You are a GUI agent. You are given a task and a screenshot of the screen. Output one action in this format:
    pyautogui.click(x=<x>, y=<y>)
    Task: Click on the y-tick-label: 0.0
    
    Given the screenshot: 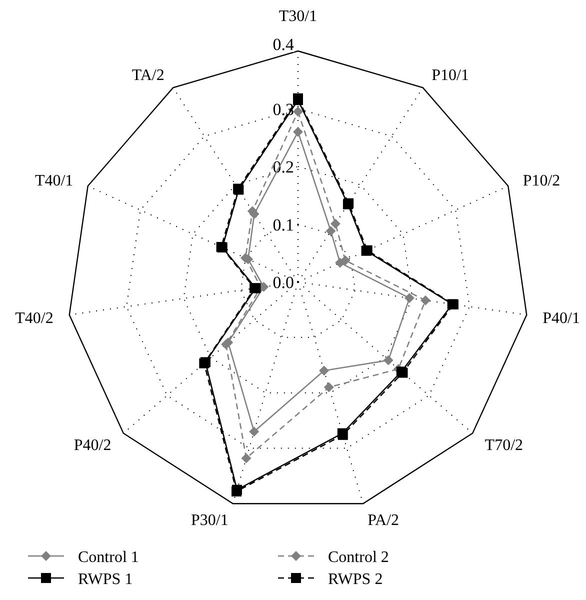 What is the action you would take?
    pyautogui.click(x=283, y=282)
    